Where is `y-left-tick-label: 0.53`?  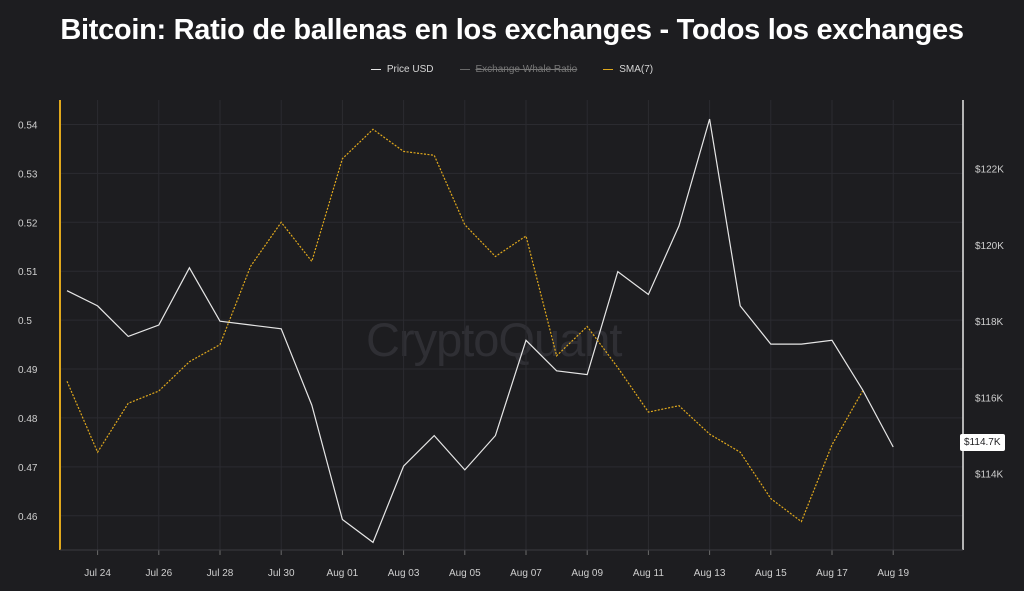
y-left-tick-label: 0.53 is located at coordinates (28, 174).